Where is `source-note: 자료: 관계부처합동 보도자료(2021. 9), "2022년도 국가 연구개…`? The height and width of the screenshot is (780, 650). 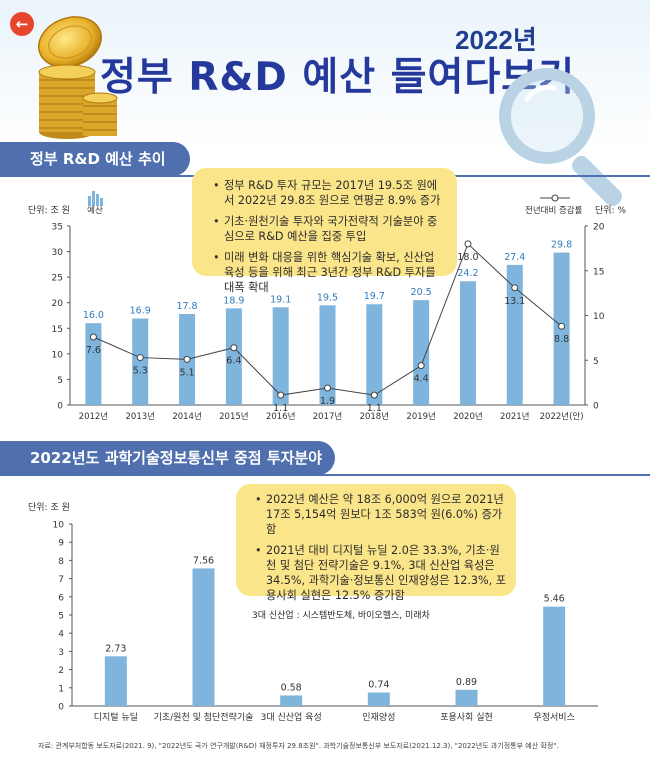
source-note: 자료: 관계부처합동 보도자료(2021. 9), "2022년도 국가 연구개… is located at coordinates (298, 746).